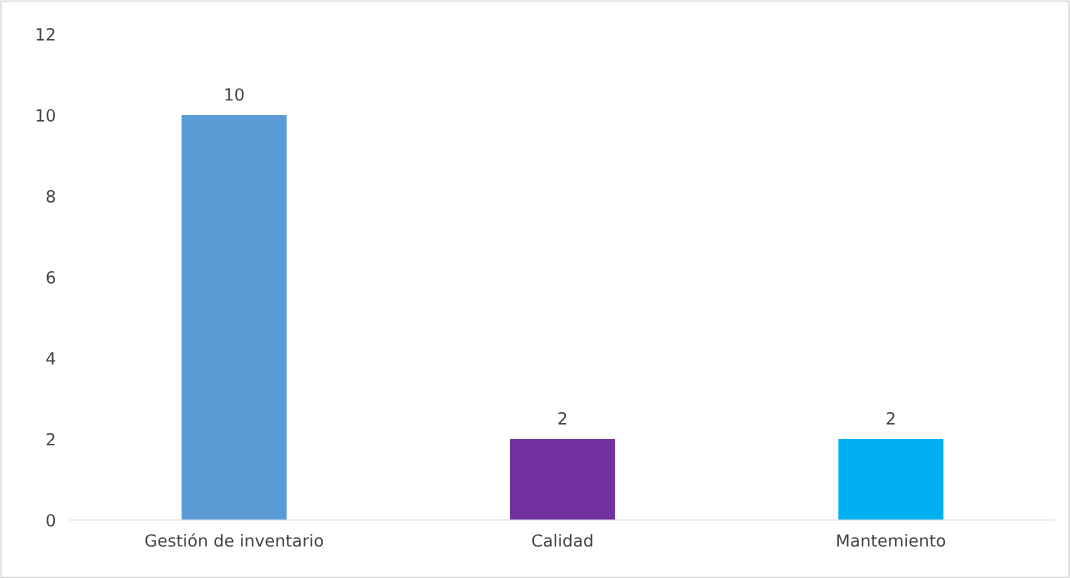  What do you see at coordinates (50, 520) in the screenshot?
I see `y-tick-label: 0` at bounding box center [50, 520].